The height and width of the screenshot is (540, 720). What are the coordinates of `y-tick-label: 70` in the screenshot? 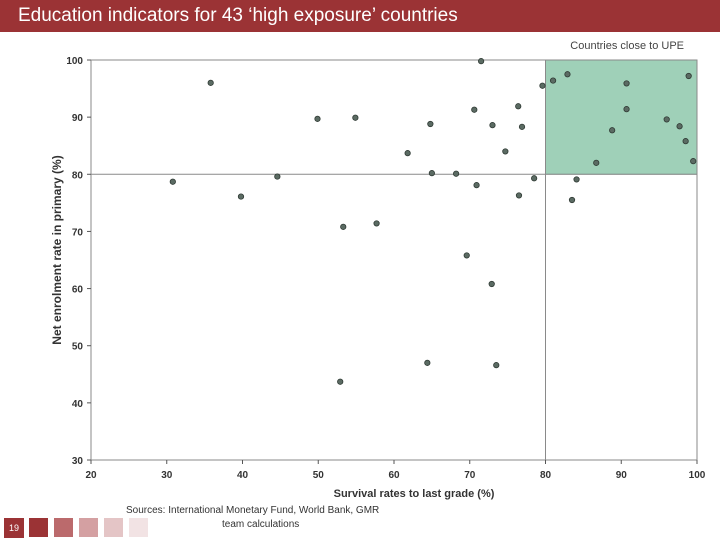 It's located at (78, 232).